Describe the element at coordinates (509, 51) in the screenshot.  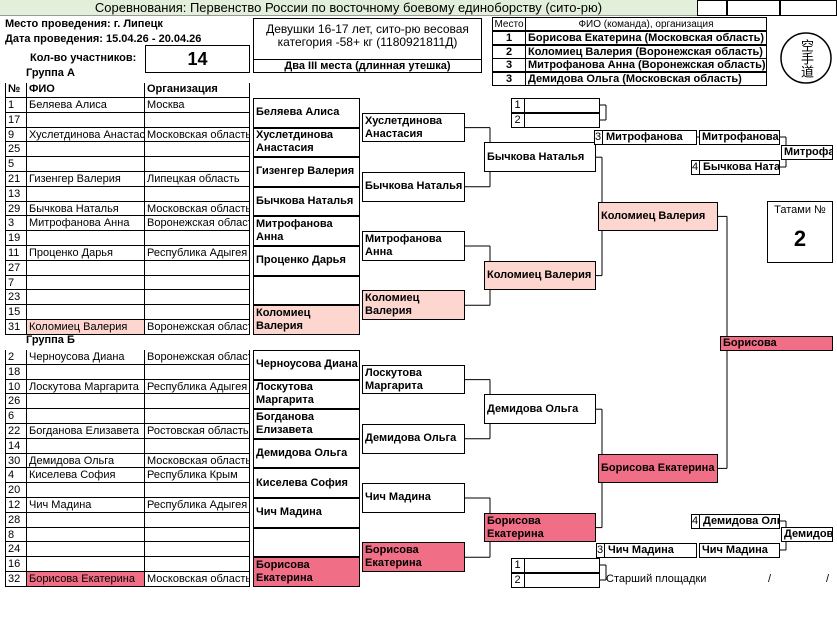
I see `results-place: 2` at that location.